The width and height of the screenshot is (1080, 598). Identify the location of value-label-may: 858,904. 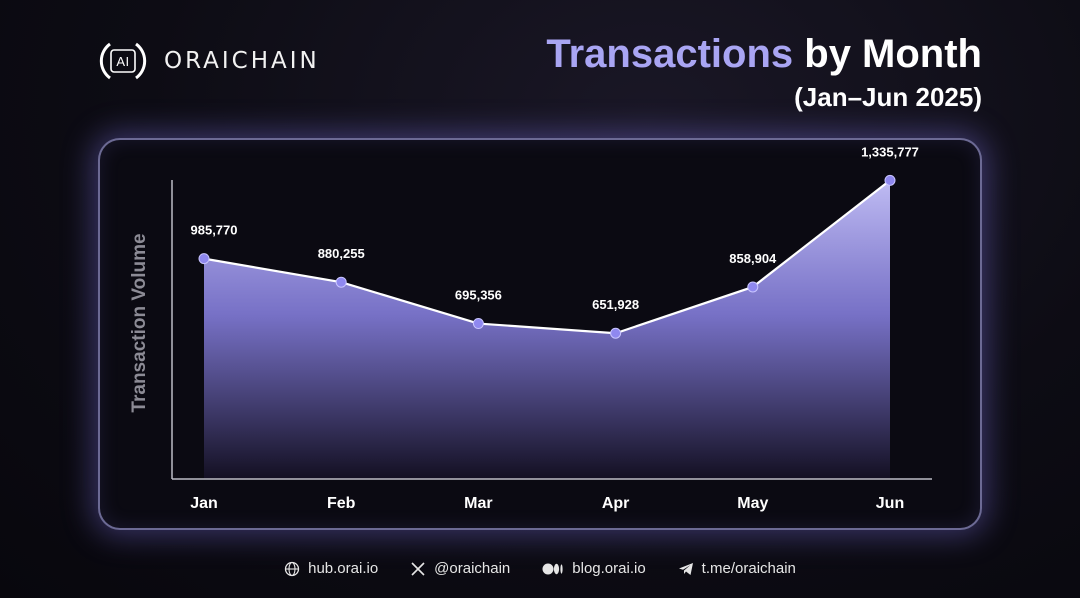
(753, 258).